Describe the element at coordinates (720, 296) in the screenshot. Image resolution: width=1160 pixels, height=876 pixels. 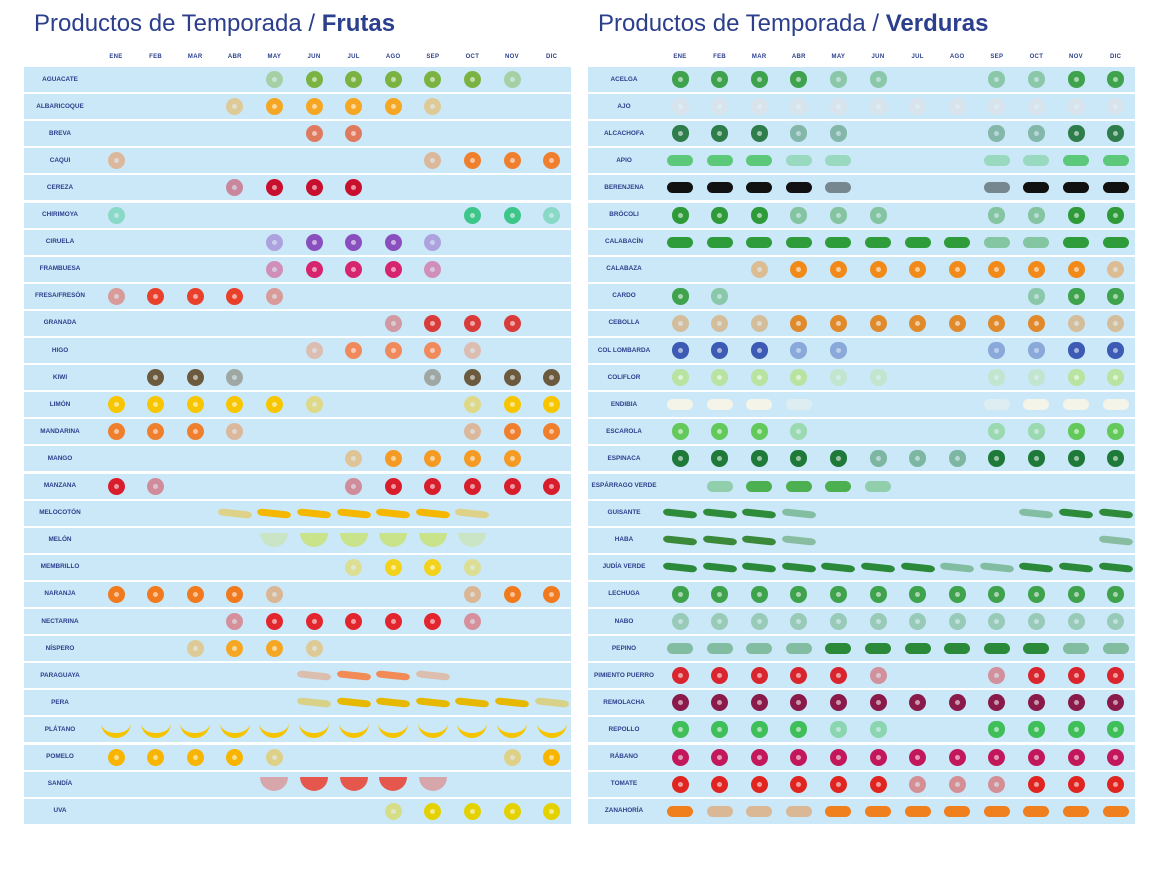
I see `cardoon-icon` at that location.